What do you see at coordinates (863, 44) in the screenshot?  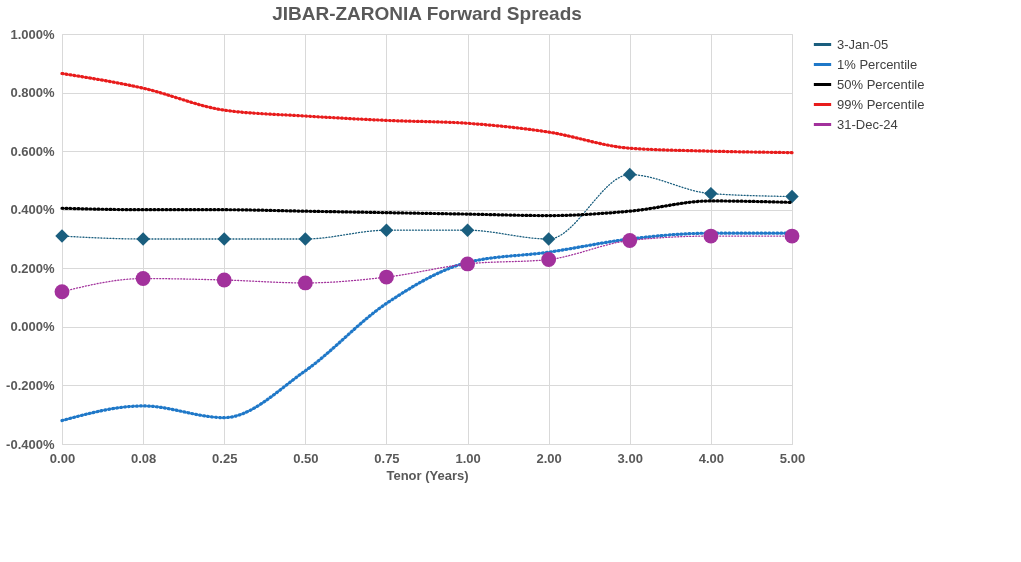 I see `legend-label: 3-Jan-05` at bounding box center [863, 44].